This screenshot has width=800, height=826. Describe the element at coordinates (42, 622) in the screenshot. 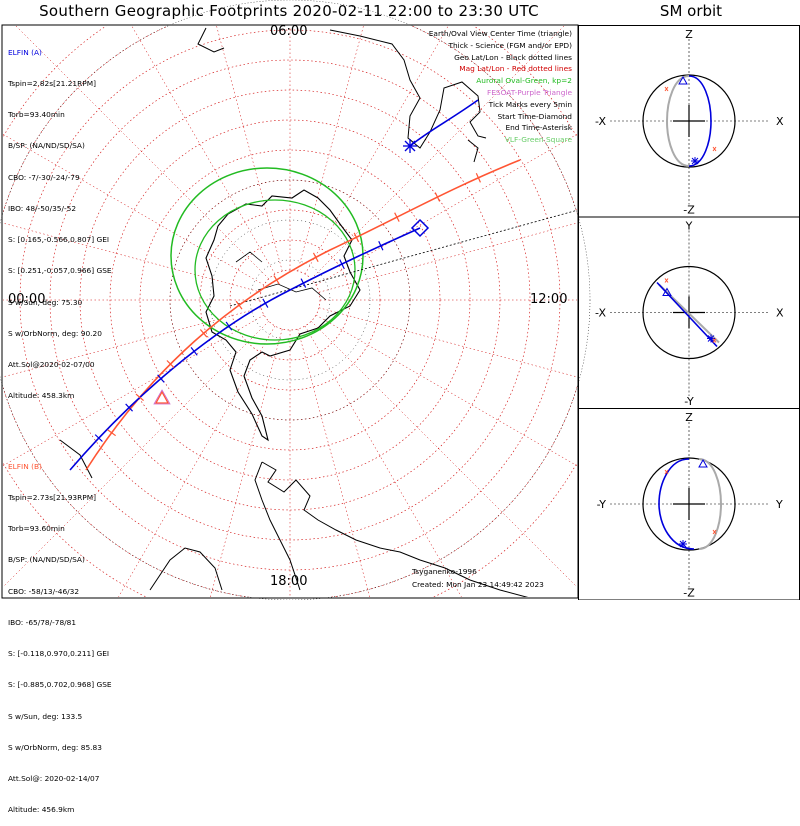

I see `elfin-b-line: IBO: -65/78/-78/81` at that location.